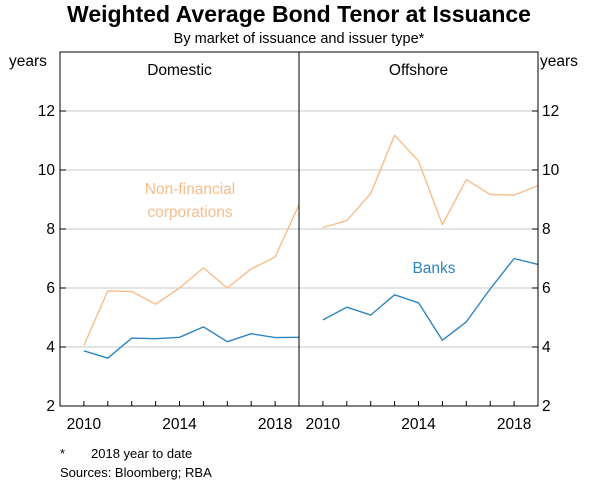 This screenshot has height=492, width=598. Describe the element at coordinates (50, 229) in the screenshot. I see `y-tick-label-left: 8` at that location.